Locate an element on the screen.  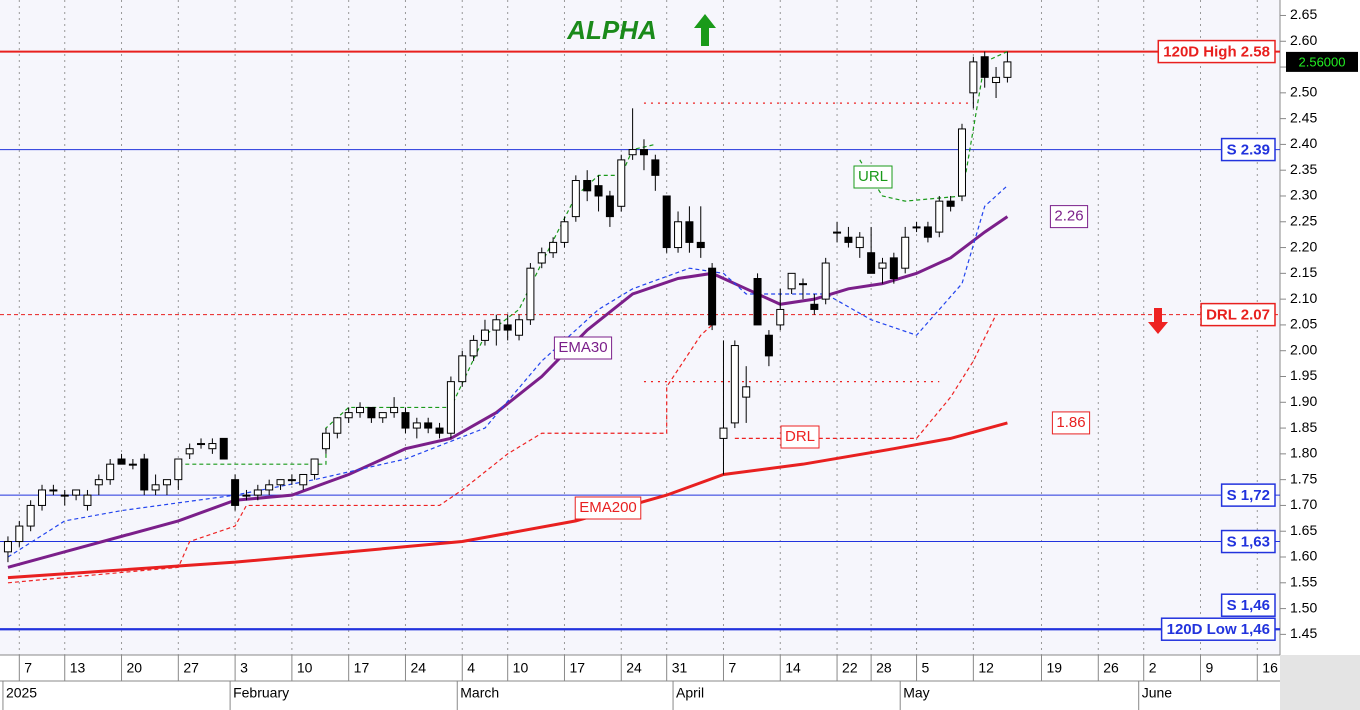
level-label: 120D High 2.58 is located at coordinates (1216, 51).